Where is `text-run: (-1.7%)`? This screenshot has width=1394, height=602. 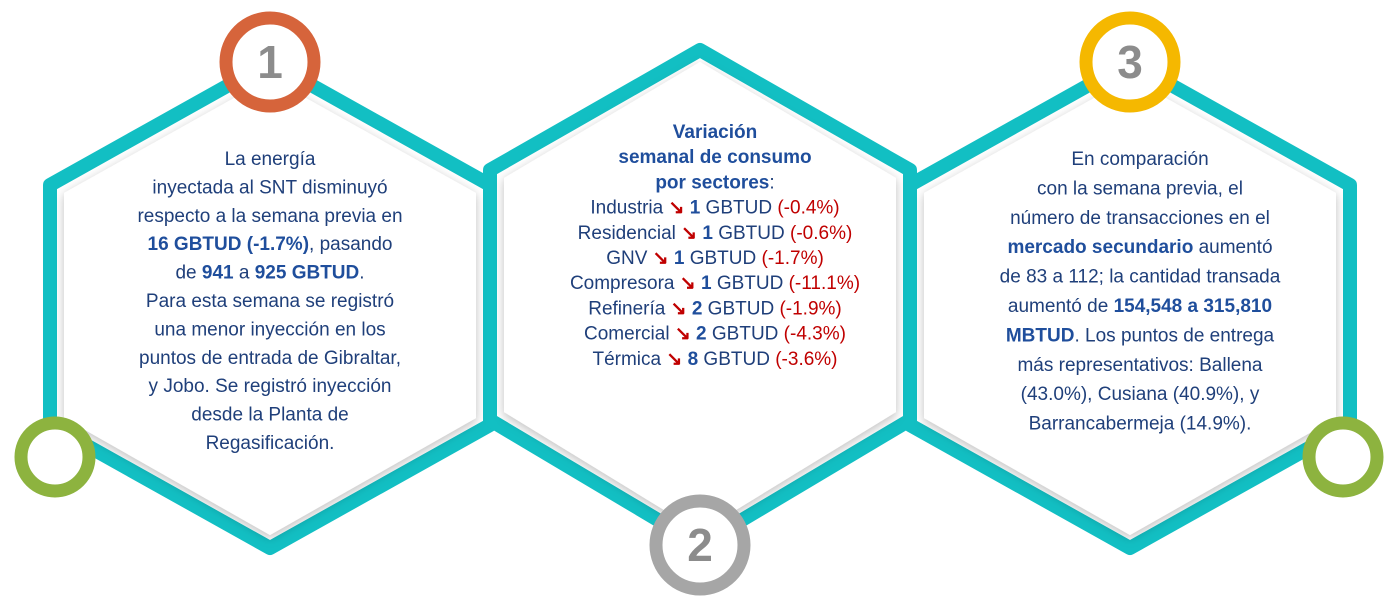 text-run: (-1.7%) is located at coordinates (793, 258).